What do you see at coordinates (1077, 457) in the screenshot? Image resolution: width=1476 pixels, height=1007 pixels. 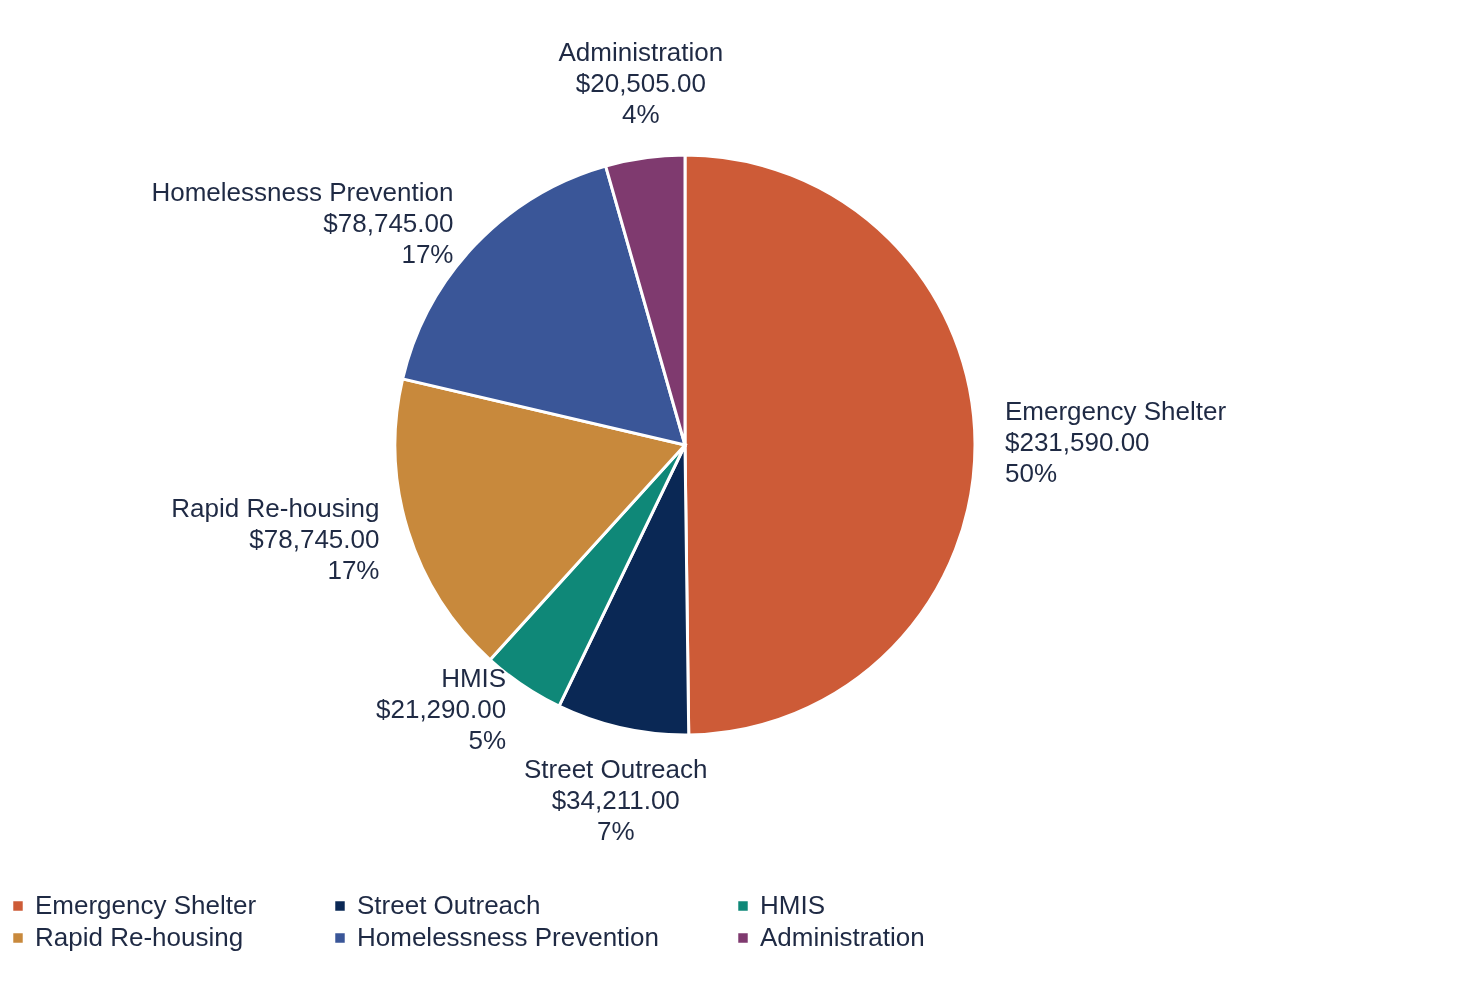 I see `data-label: $231,590.00 50%` at bounding box center [1077, 457].